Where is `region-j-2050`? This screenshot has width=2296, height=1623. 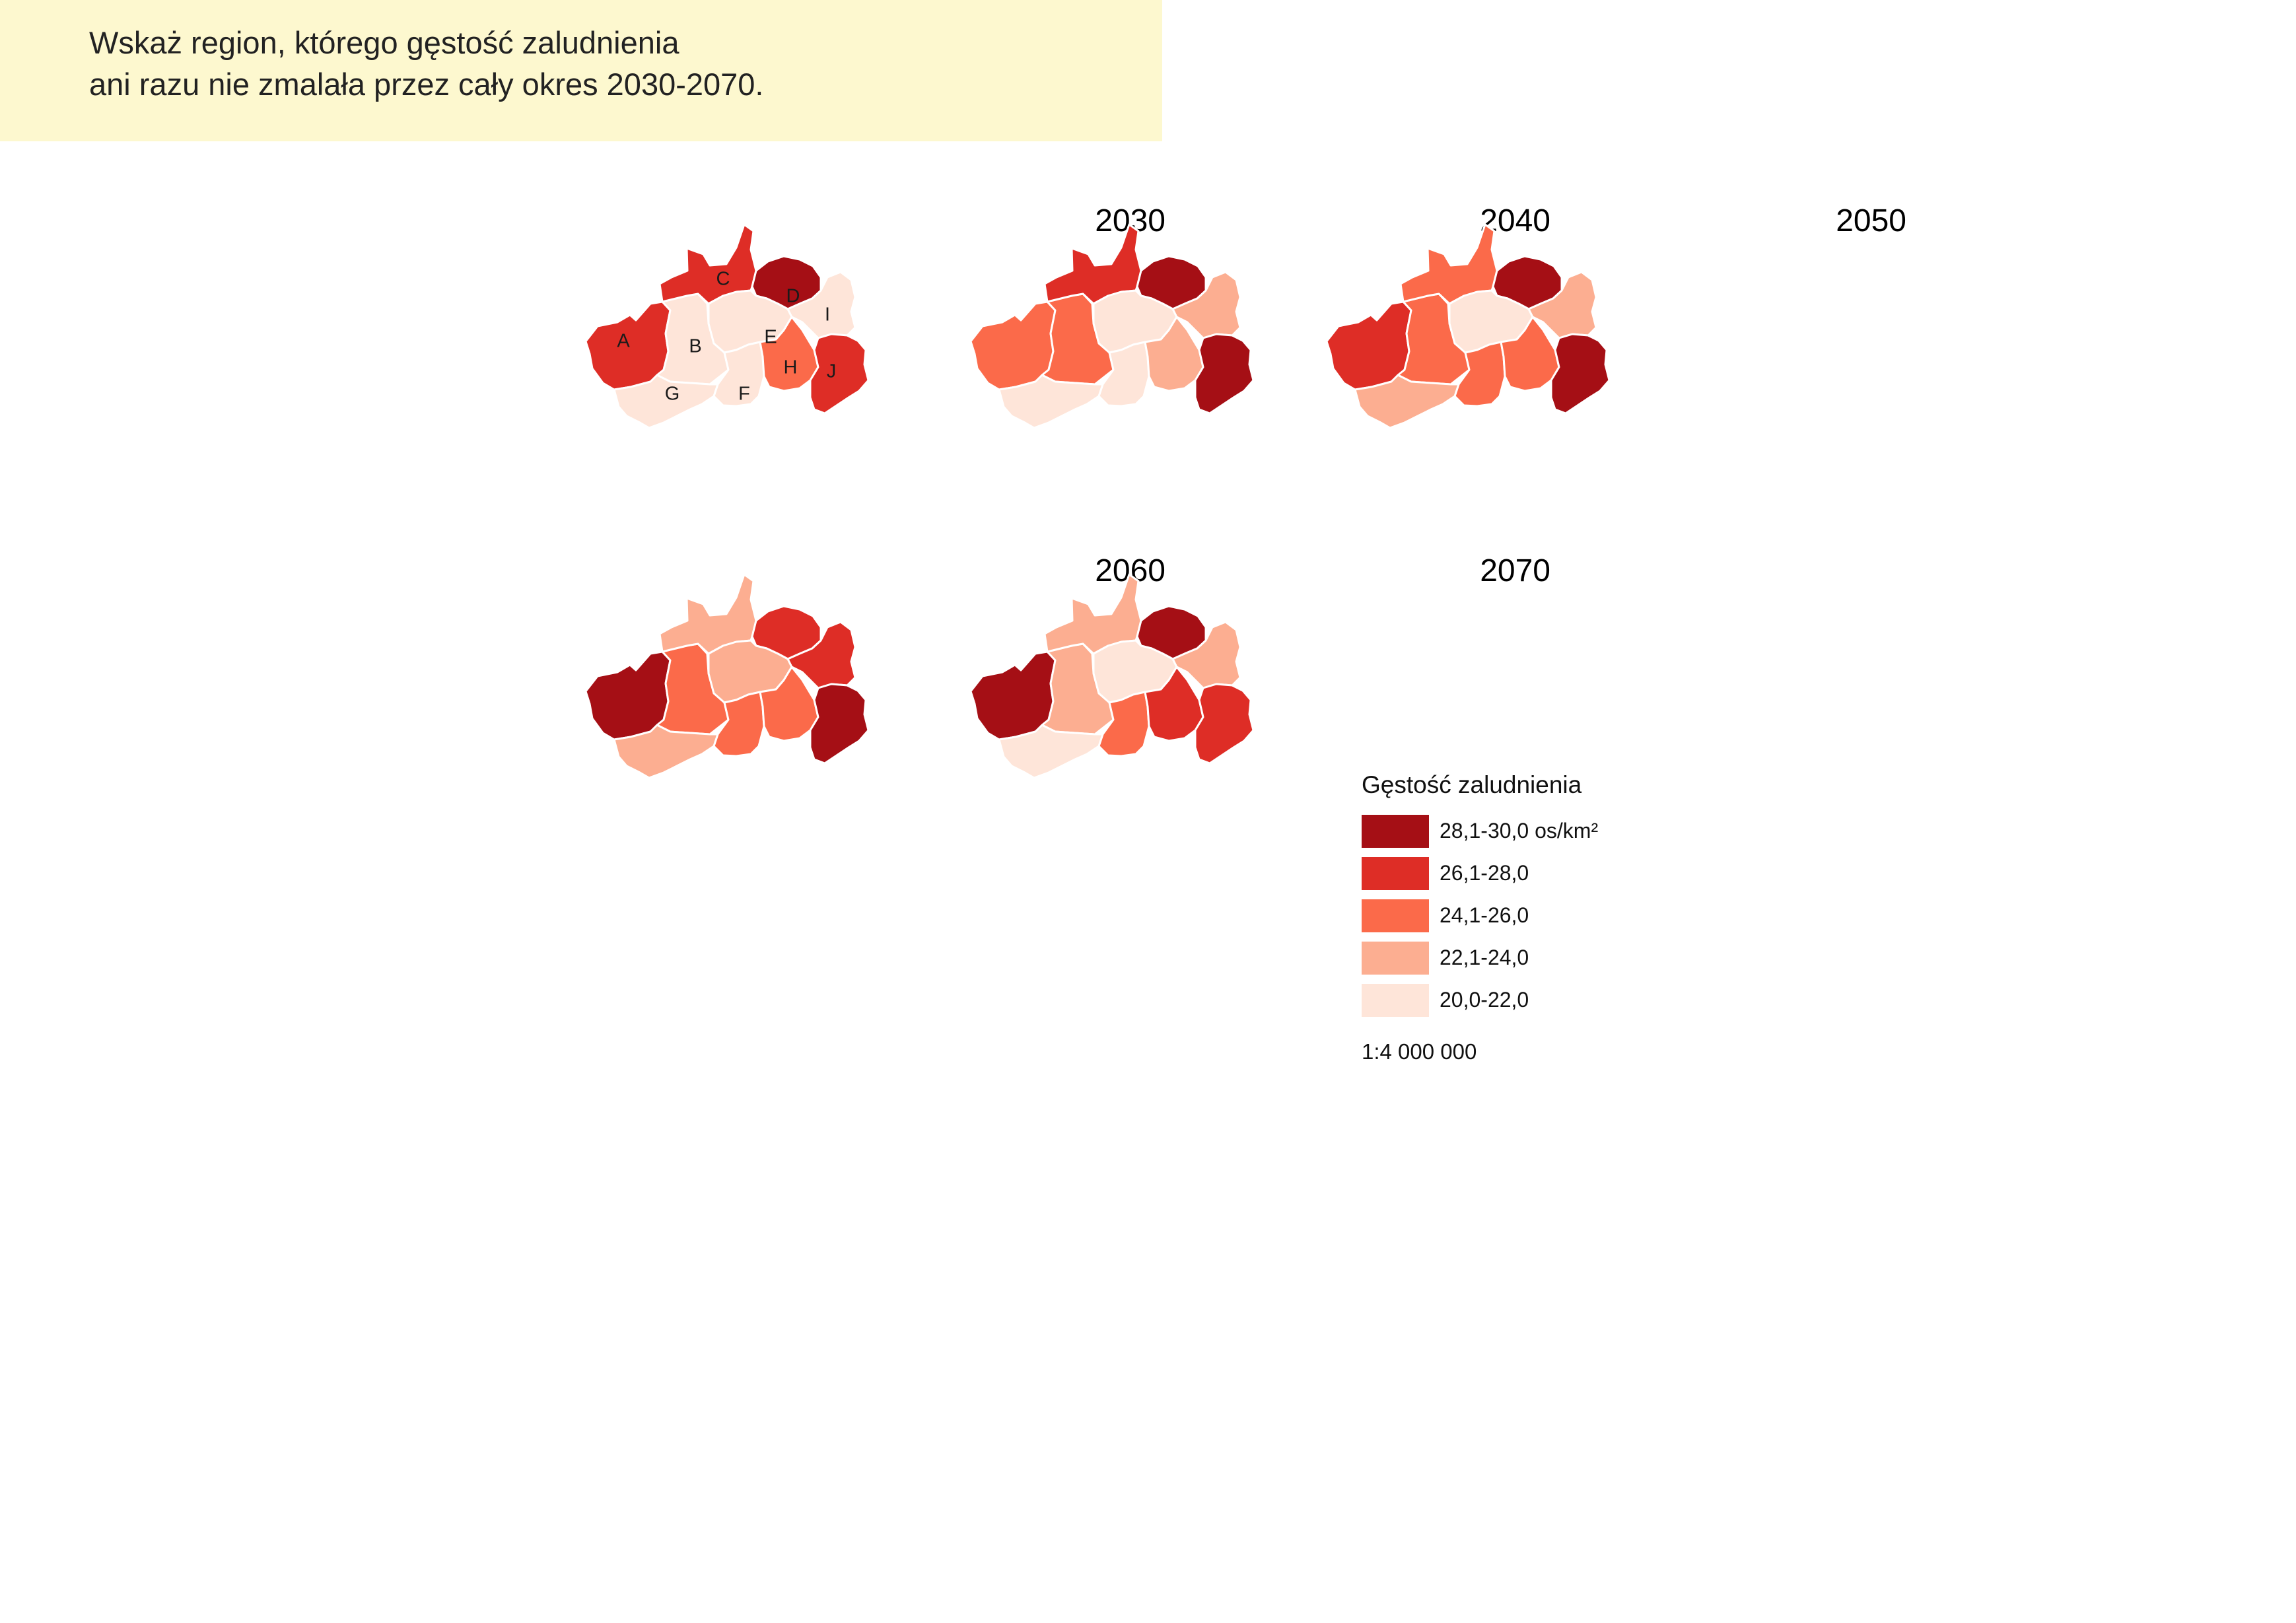
region-j-2050 is located at coordinates (1580, 374).